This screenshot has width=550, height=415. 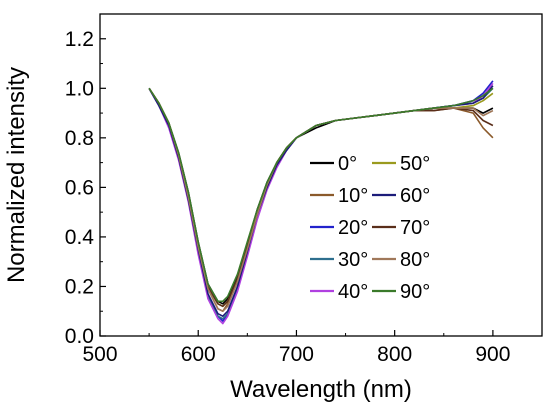 What do you see at coordinates (79, 138) in the screenshot?
I see `y-tick-label: 0.8` at bounding box center [79, 138].